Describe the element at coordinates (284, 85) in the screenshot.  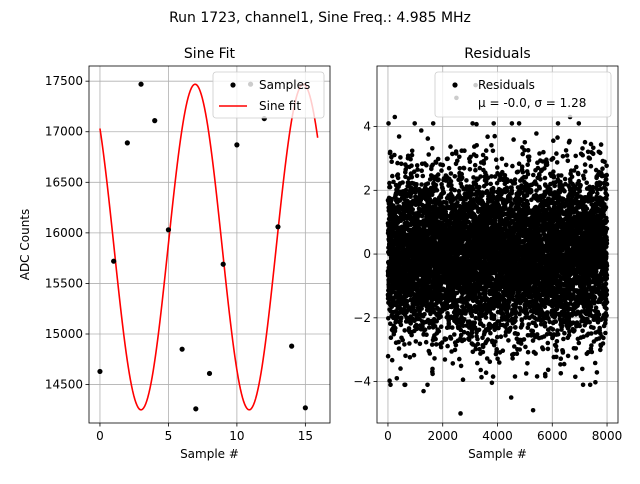
I see `legend-samples-label: Samples` at that location.